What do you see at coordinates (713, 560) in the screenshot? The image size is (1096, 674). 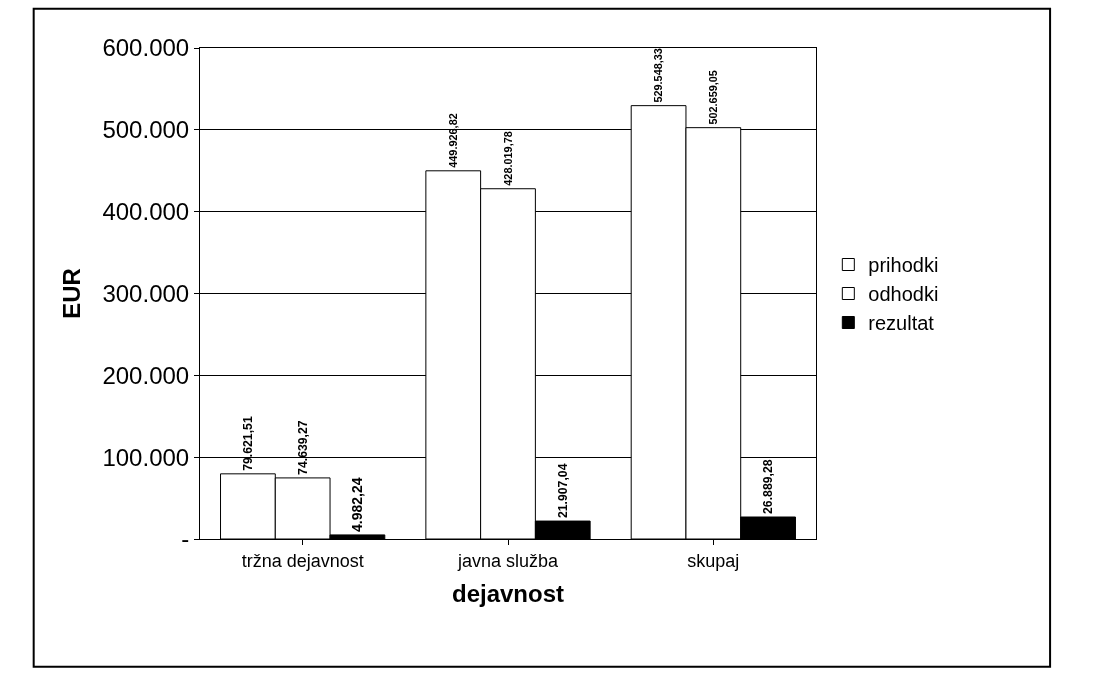 I see `x-tick-label: skupaj` at bounding box center [713, 560].